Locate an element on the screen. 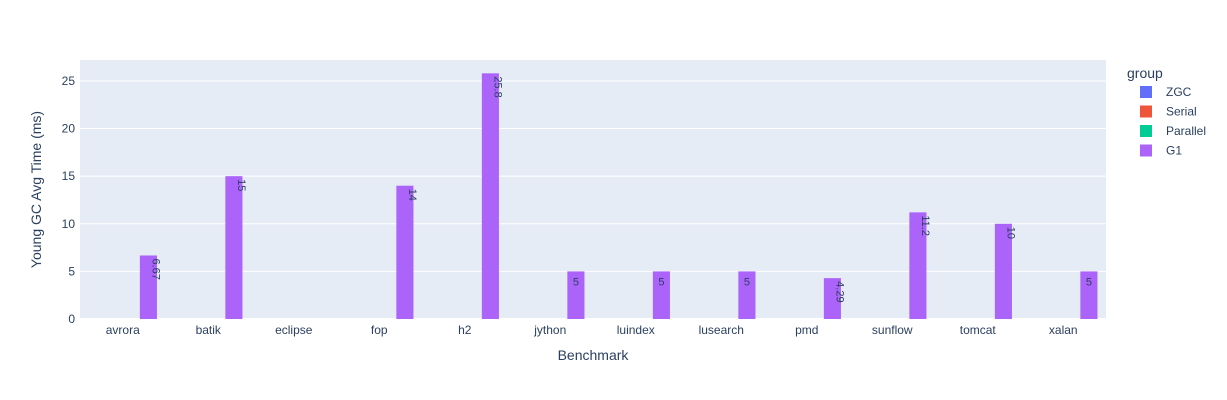 Image resolution: width=1227 pixels, height=400 pixels. bar-label: 25.8 is located at coordinates (497, 86).